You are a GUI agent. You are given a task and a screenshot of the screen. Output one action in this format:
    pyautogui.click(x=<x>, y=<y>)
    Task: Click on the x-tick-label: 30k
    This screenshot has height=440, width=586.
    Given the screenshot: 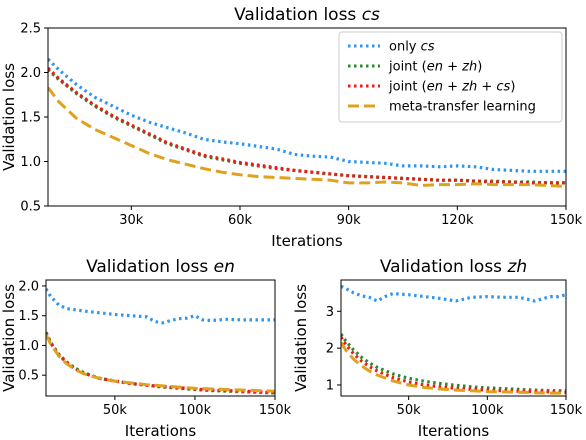 What is the action you would take?
    pyautogui.click(x=131, y=220)
    